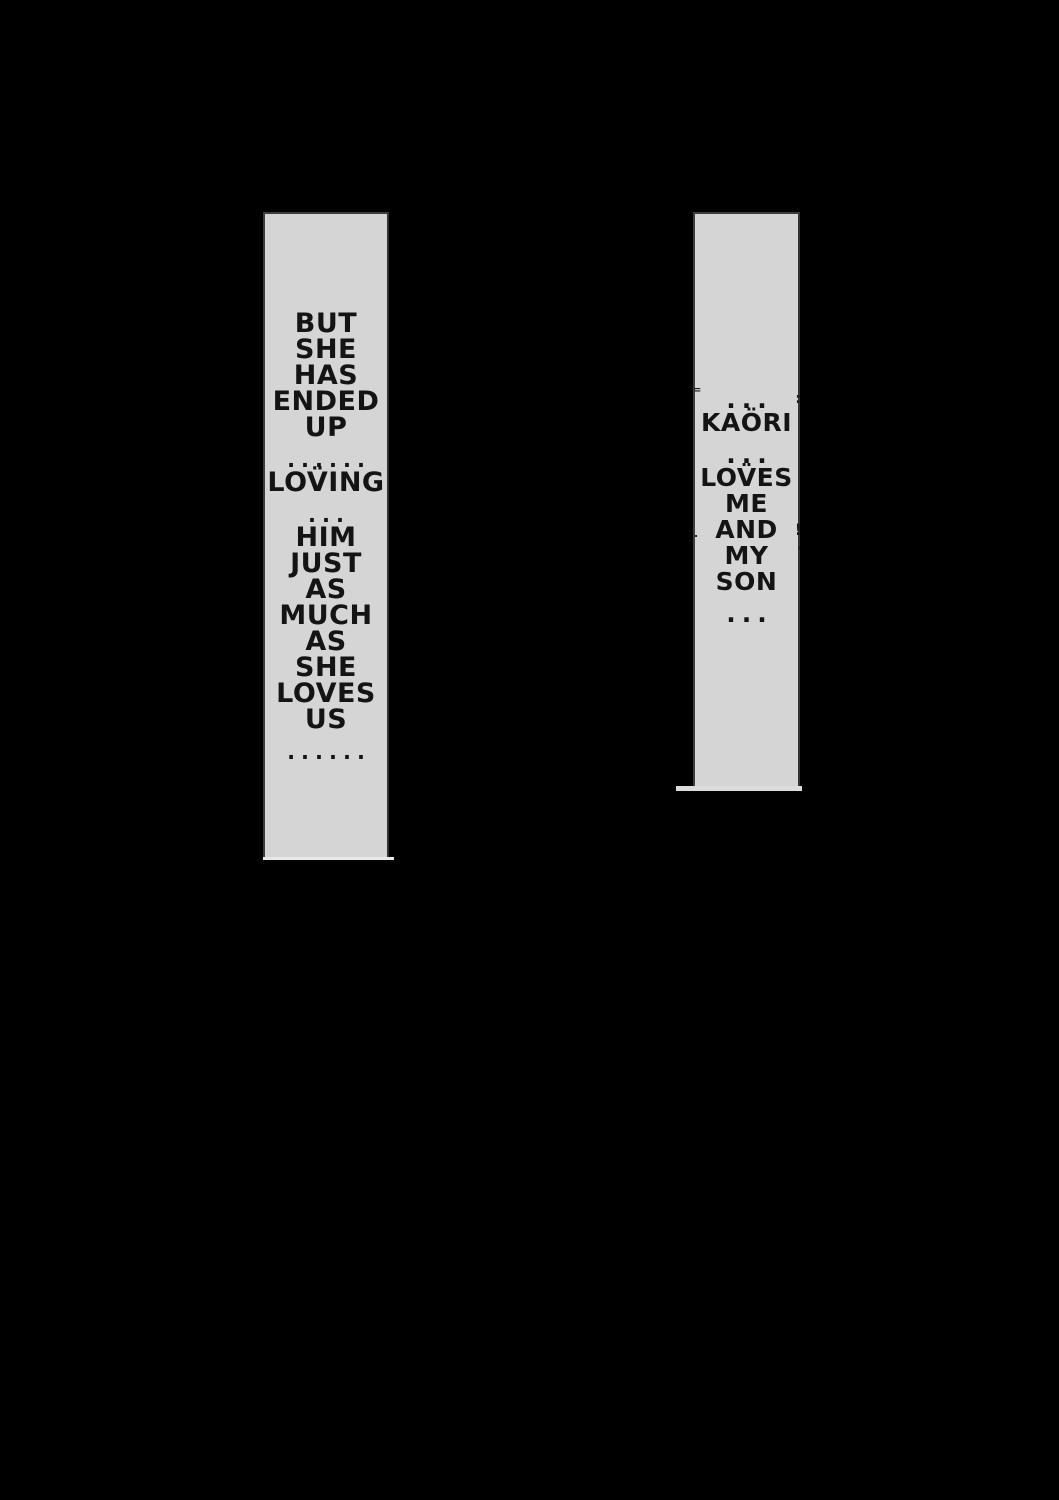  What do you see at coordinates (697, 390) in the screenshot?
I see `clipped-glyph-fragment: =` at bounding box center [697, 390].